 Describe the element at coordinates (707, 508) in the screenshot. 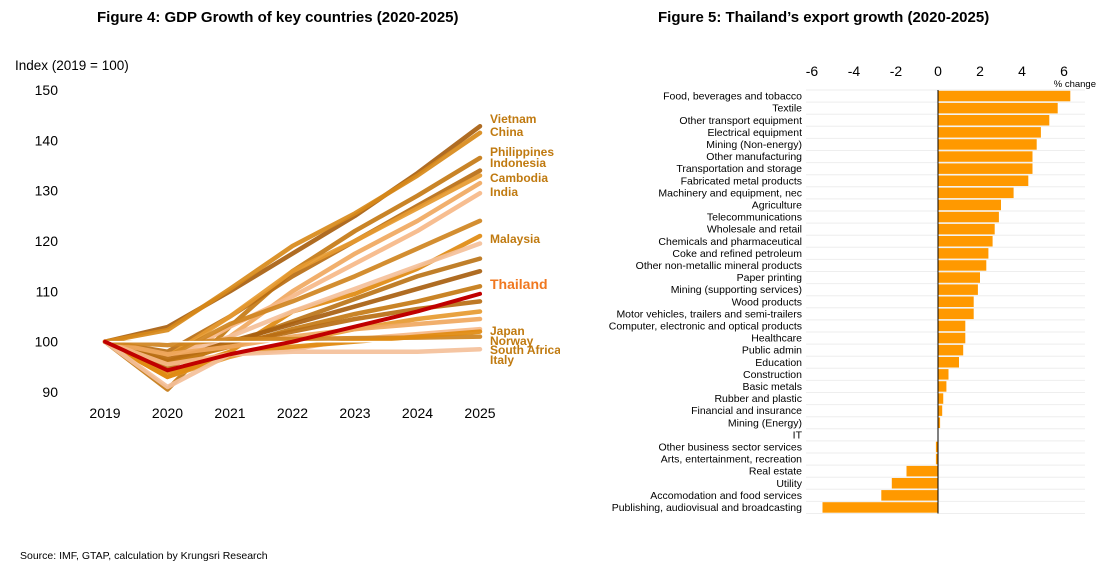

I see `category-label: Publishing, audiovisual and broadcasting` at that location.